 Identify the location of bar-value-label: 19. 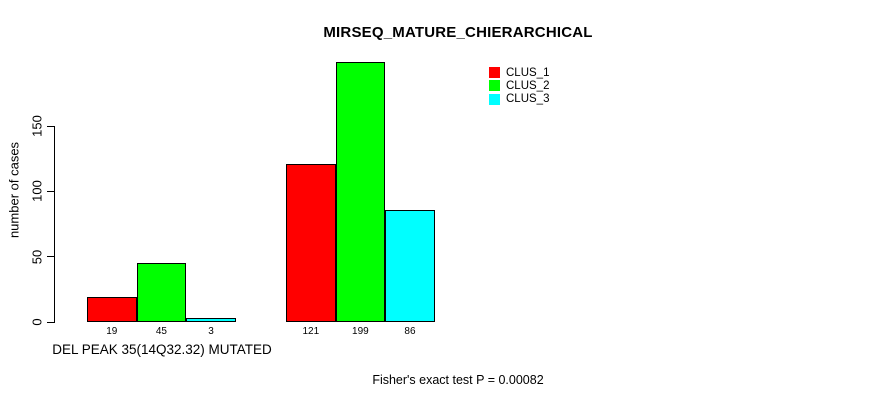
(112, 331).